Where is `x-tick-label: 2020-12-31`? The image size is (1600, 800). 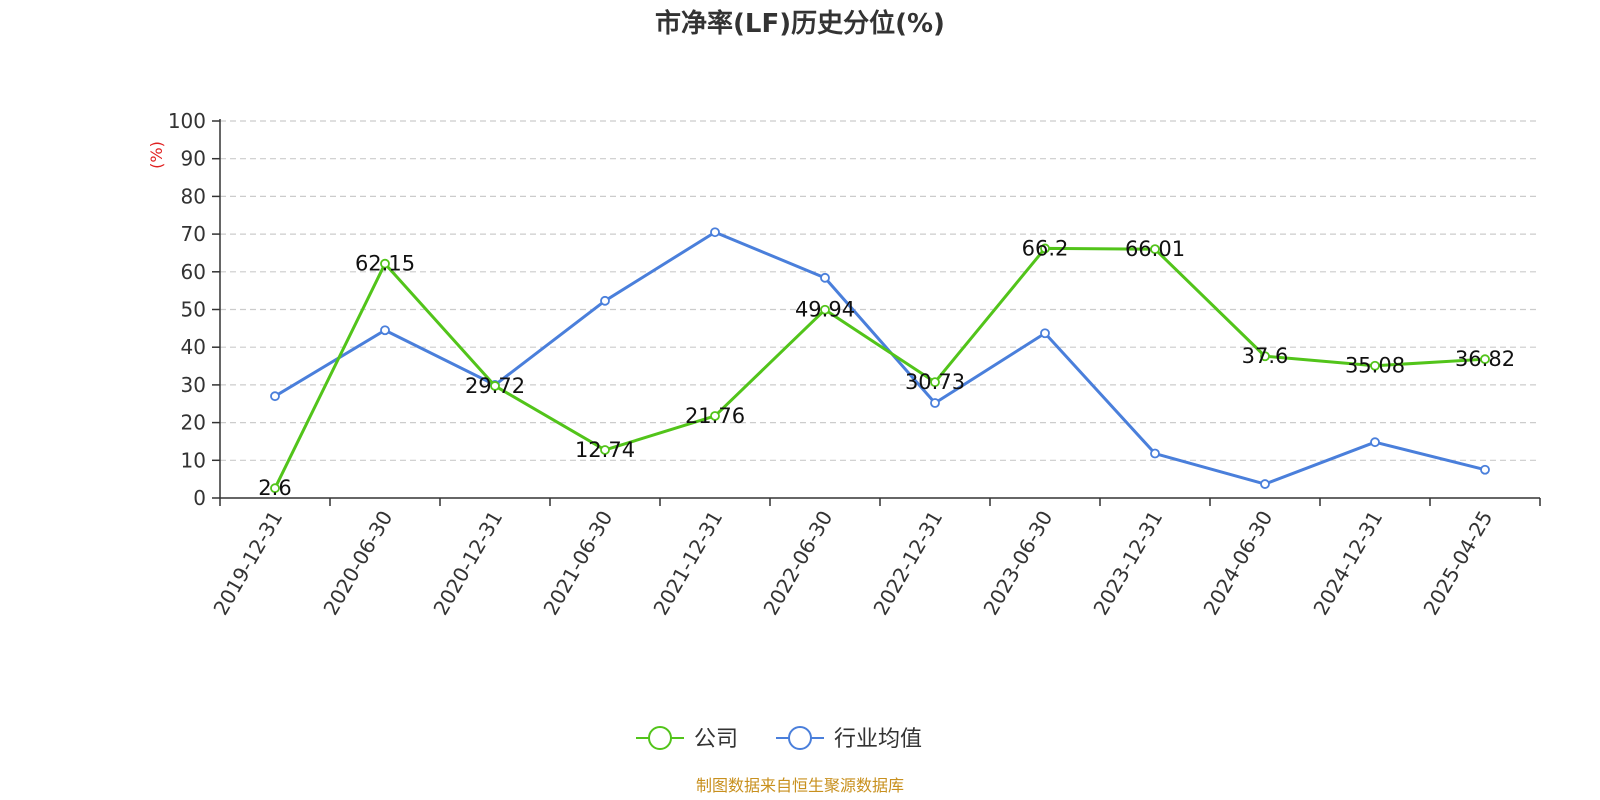
x-tick-label: 2020-12-31 is located at coordinates (467, 563).